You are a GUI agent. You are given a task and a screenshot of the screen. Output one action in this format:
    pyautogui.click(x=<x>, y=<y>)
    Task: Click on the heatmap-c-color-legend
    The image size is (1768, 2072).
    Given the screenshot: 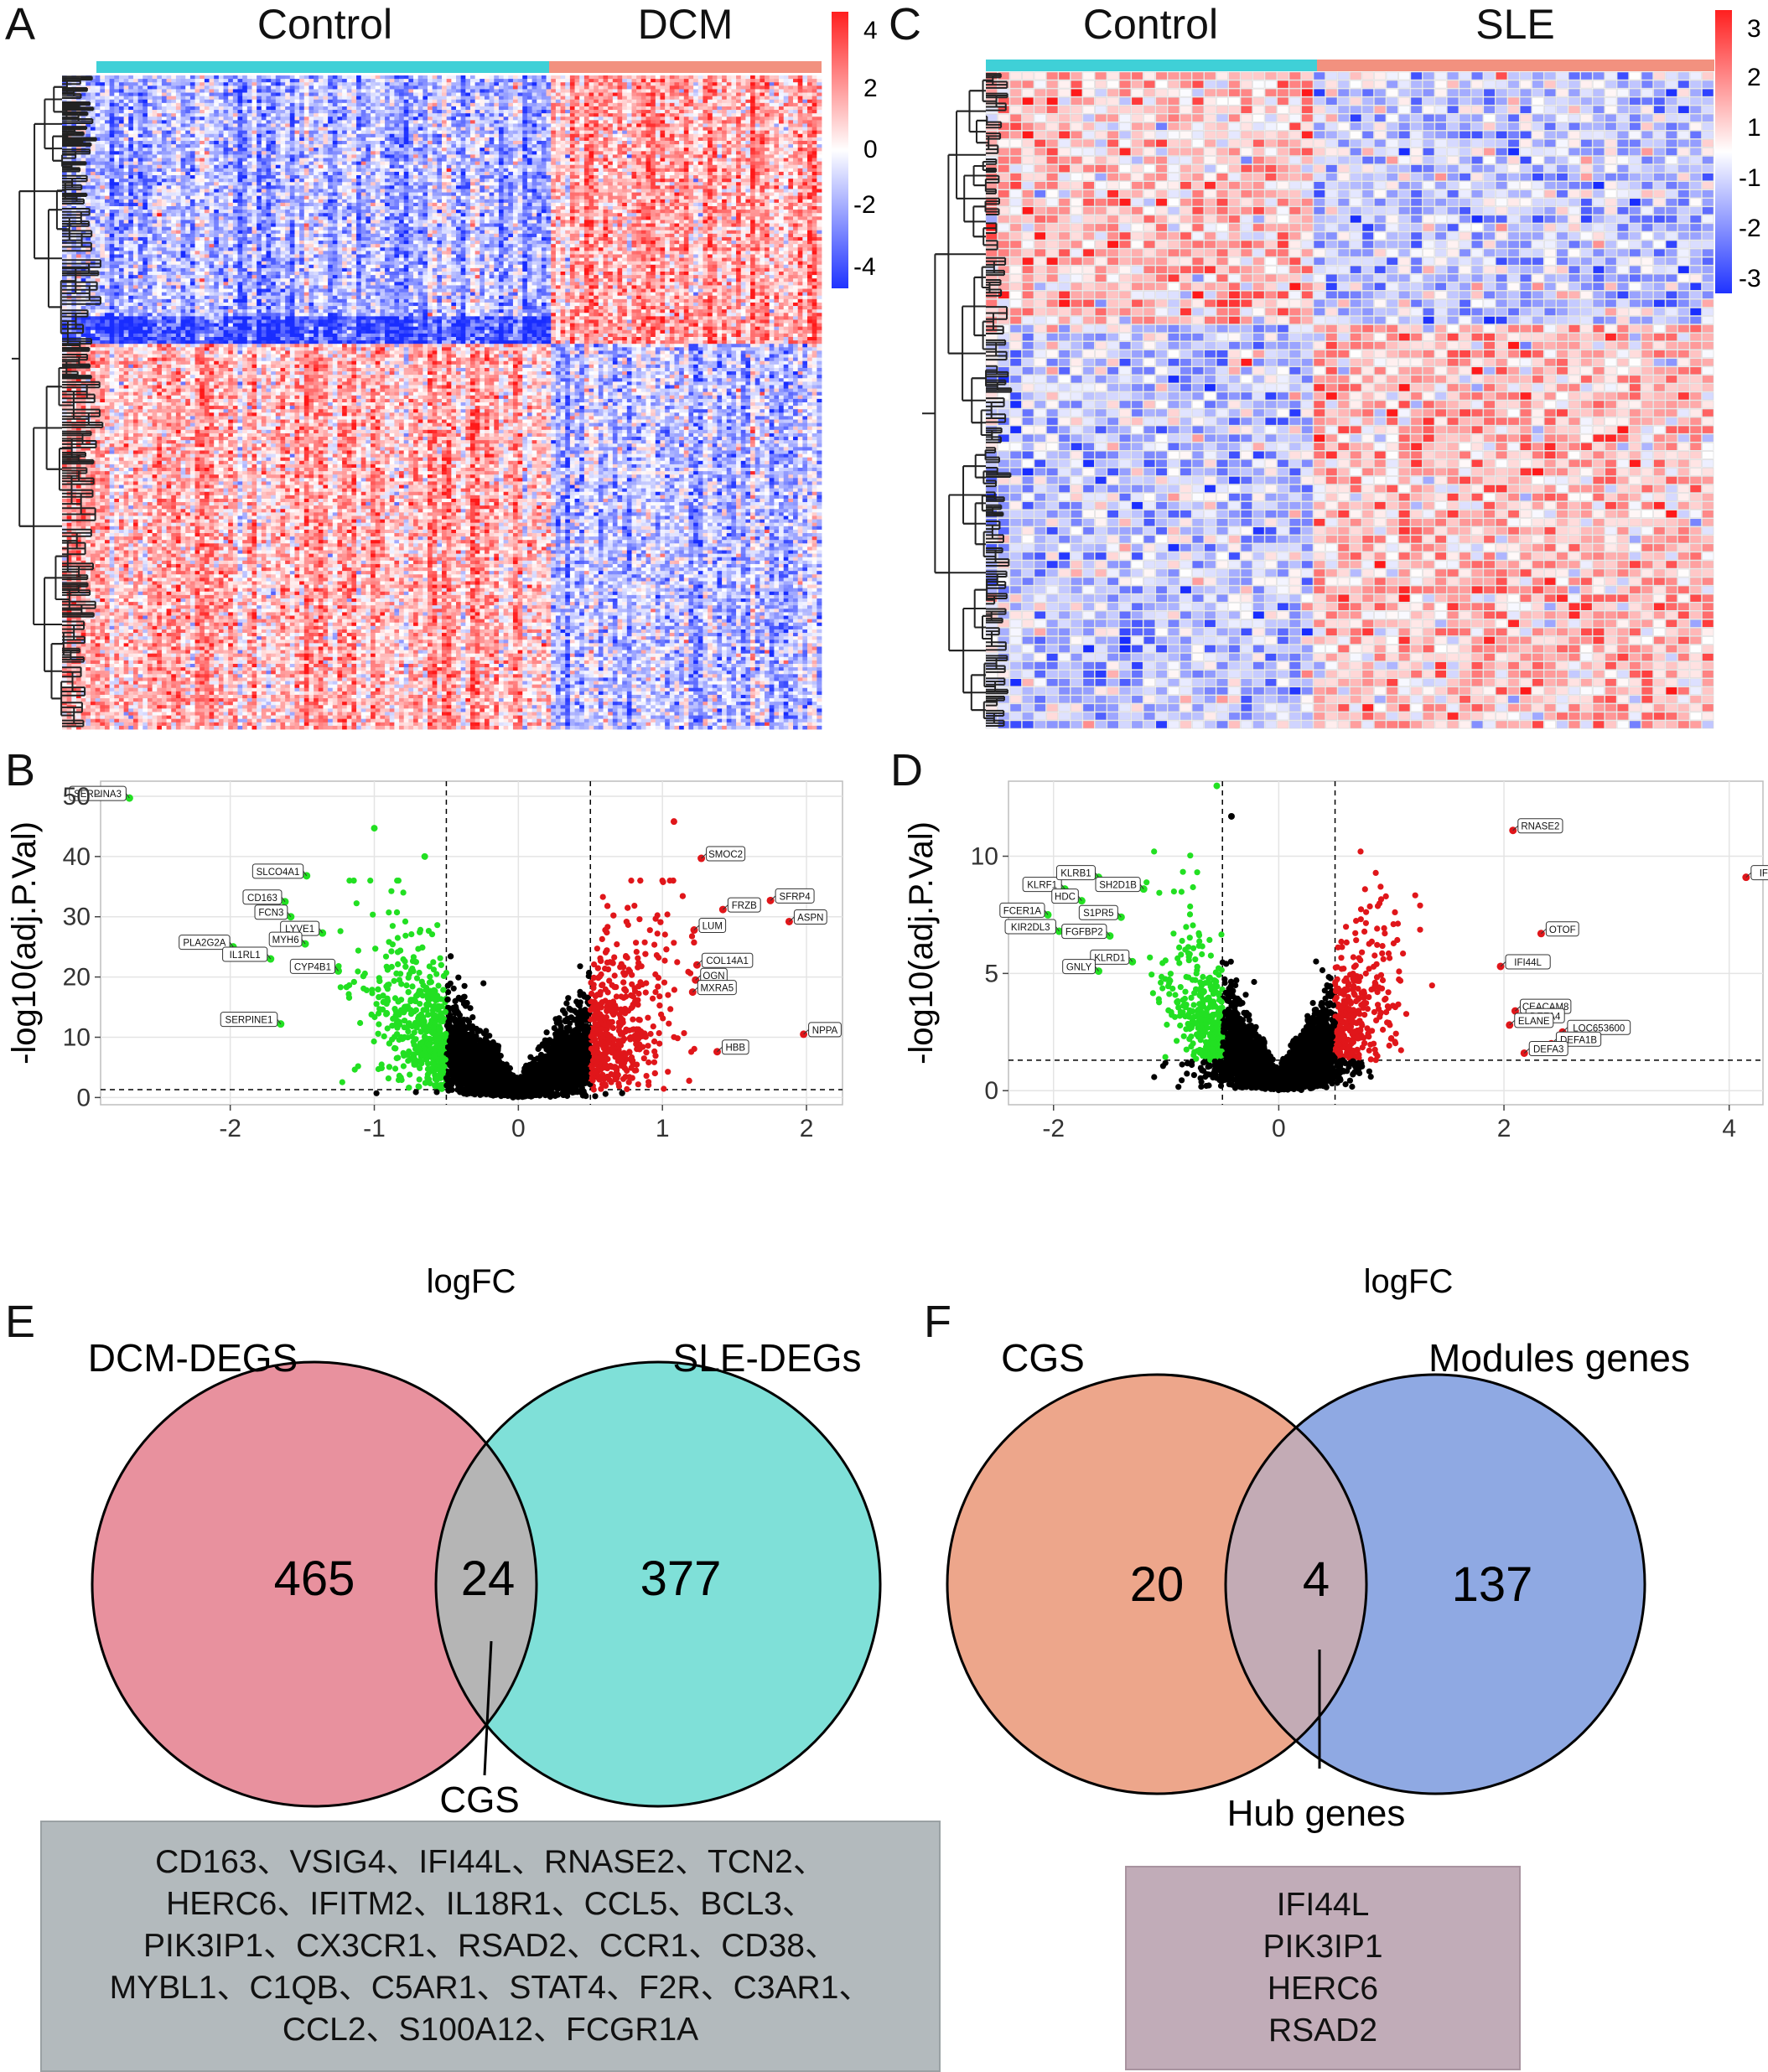 What is the action you would take?
    pyautogui.click(x=1723, y=152)
    